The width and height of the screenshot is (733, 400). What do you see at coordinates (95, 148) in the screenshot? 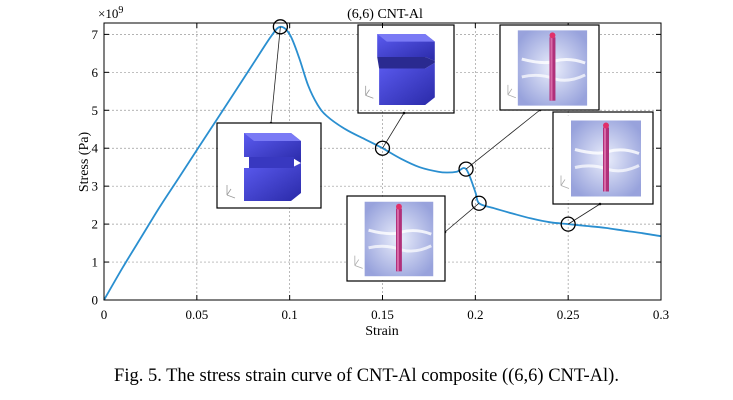
I see `y-tick-label: 4` at bounding box center [95, 148].